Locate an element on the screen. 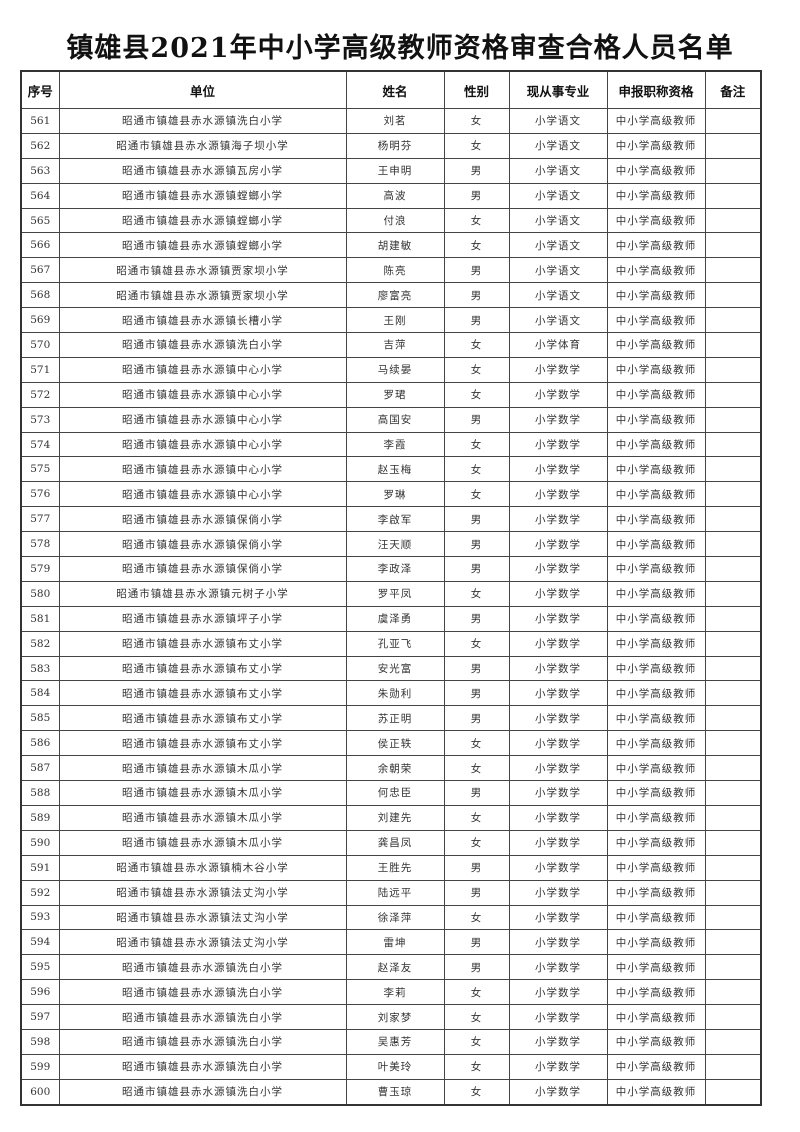  table-row: 589 昭通市镇雄县赤水源镇木瓜小学 刘建先女小学数学 中小学高级教师 is located at coordinates (391, 817).